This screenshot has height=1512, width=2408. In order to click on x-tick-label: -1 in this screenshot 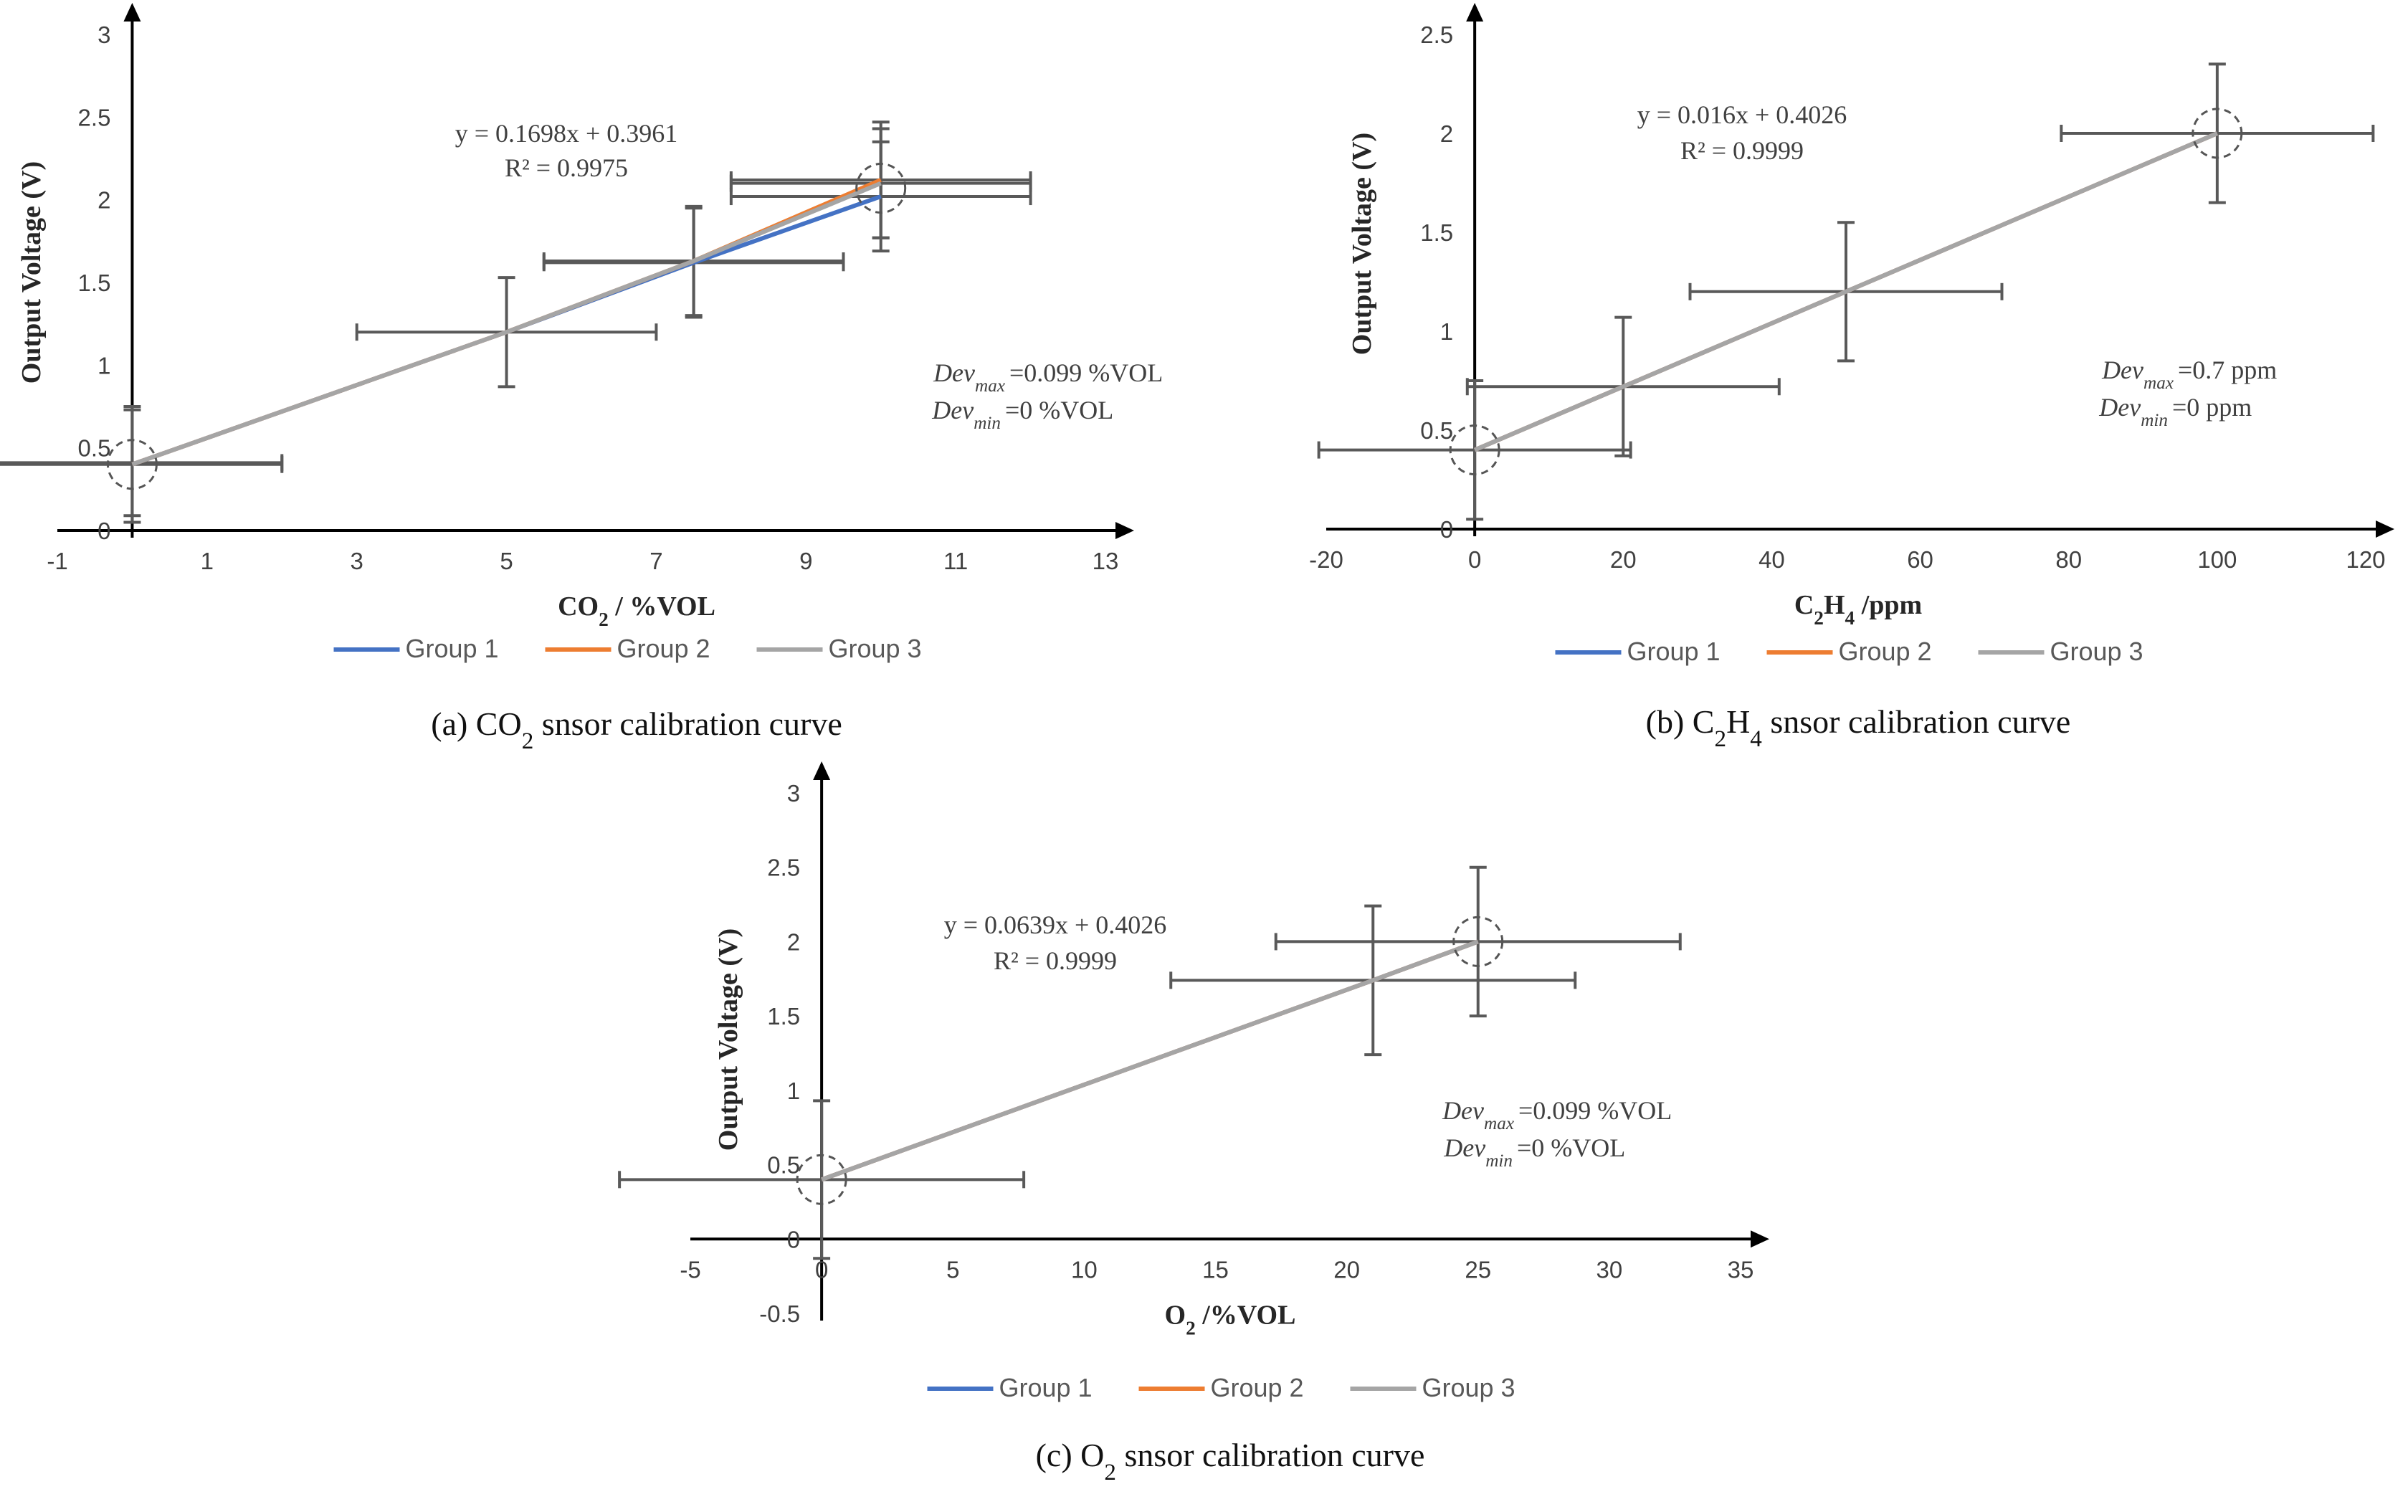, I will do `click(57, 561)`.